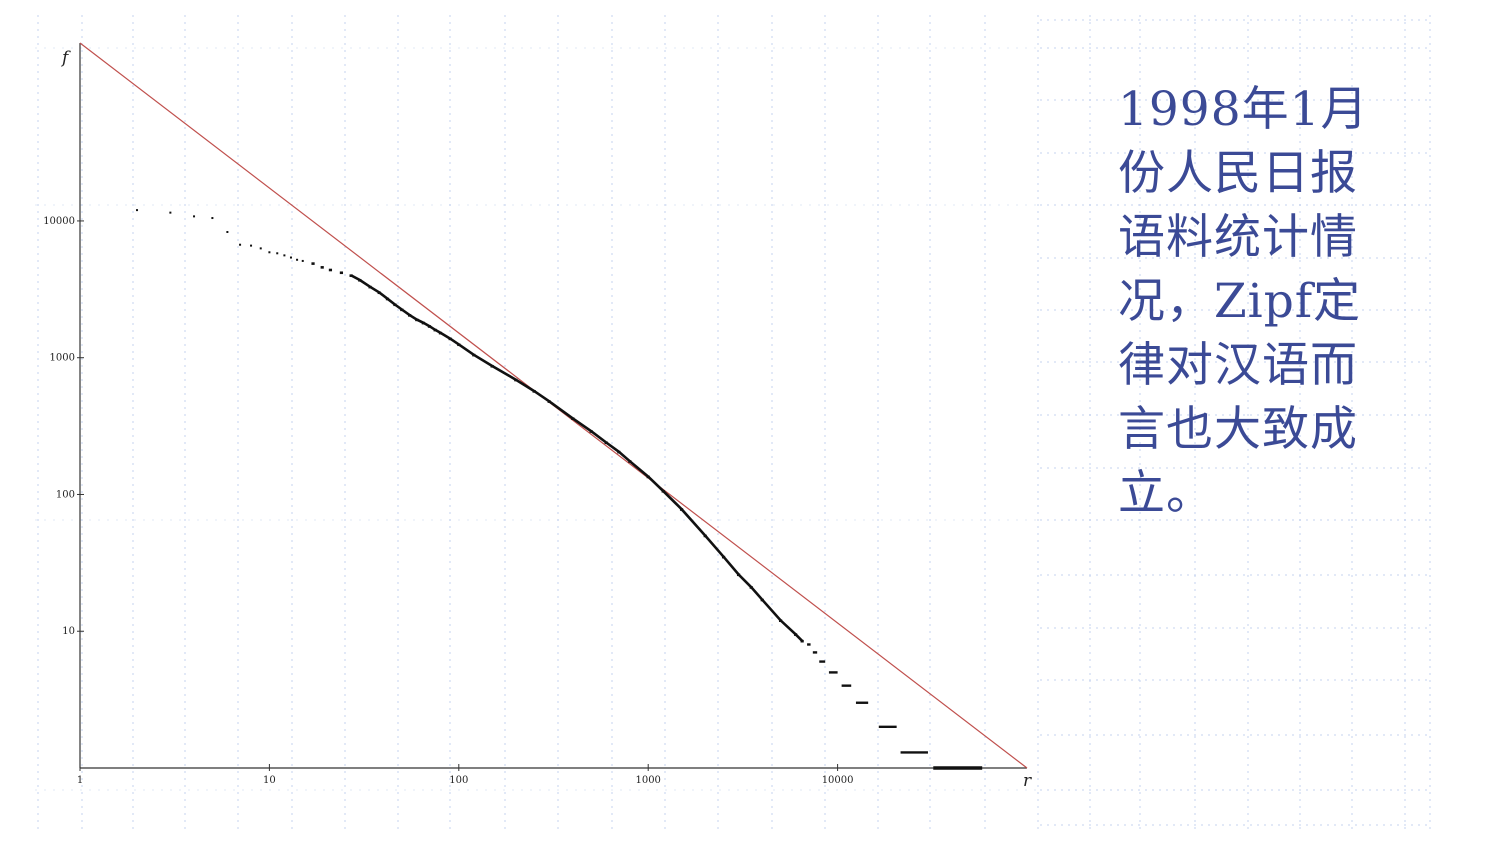  Describe the element at coordinates (1238, 365) in the screenshot. I see `caption-line: 律对汉语而` at that location.